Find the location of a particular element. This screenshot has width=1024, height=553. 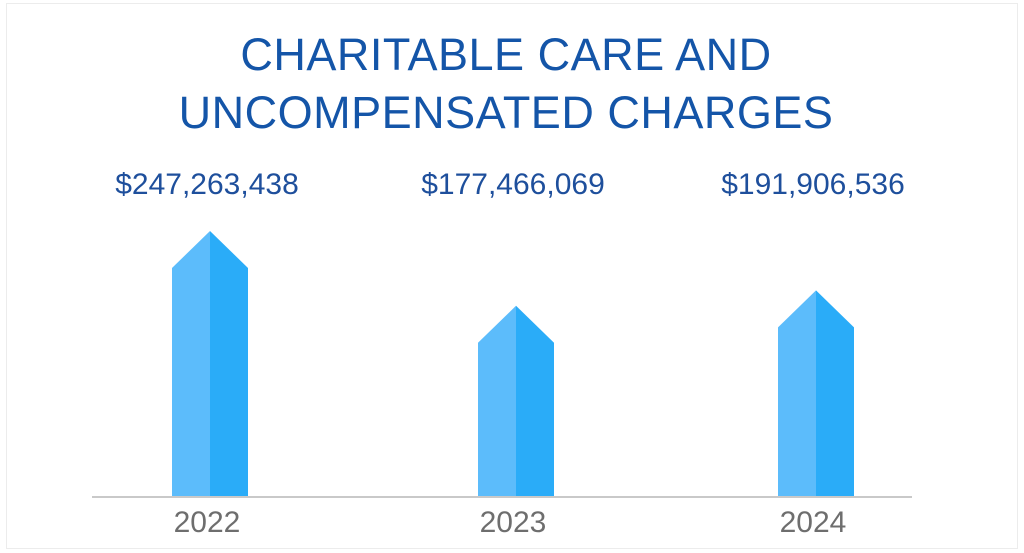

category-label-2023: 2023 is located at coordinates (513, 522).